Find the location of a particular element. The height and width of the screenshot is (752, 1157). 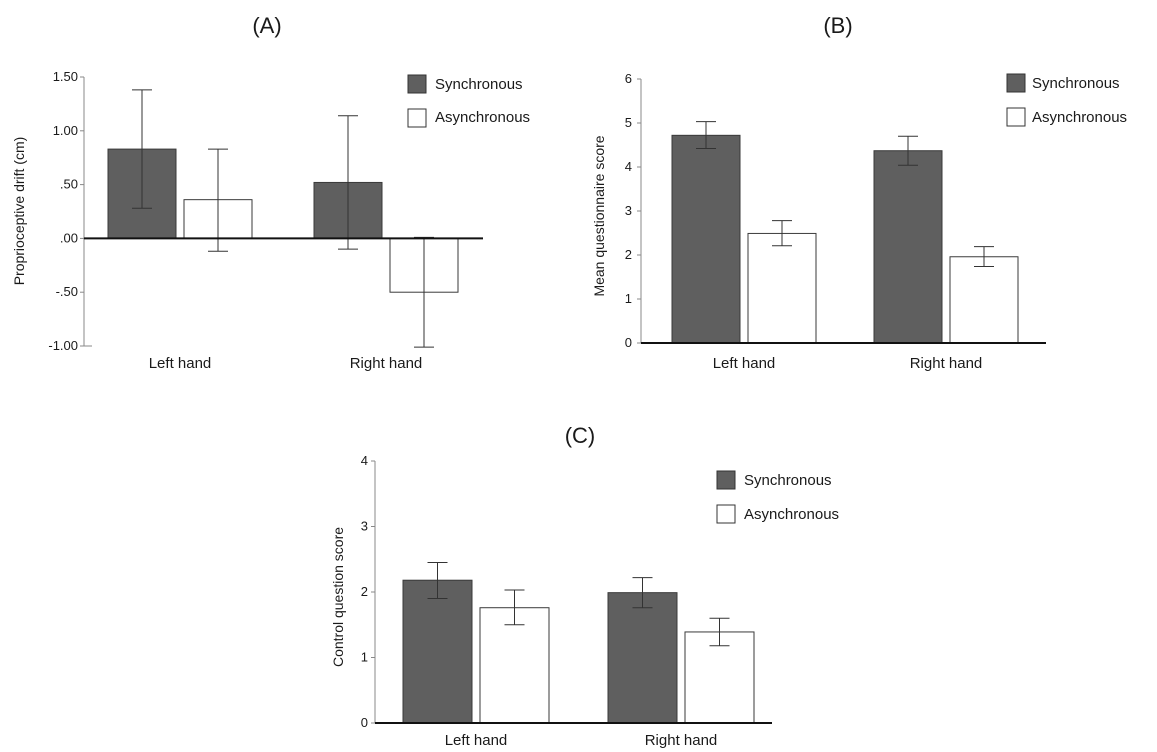

panel-c-plot: 0 1 2 3 4 Left hand Right hand is located at coordinates (566, 601).